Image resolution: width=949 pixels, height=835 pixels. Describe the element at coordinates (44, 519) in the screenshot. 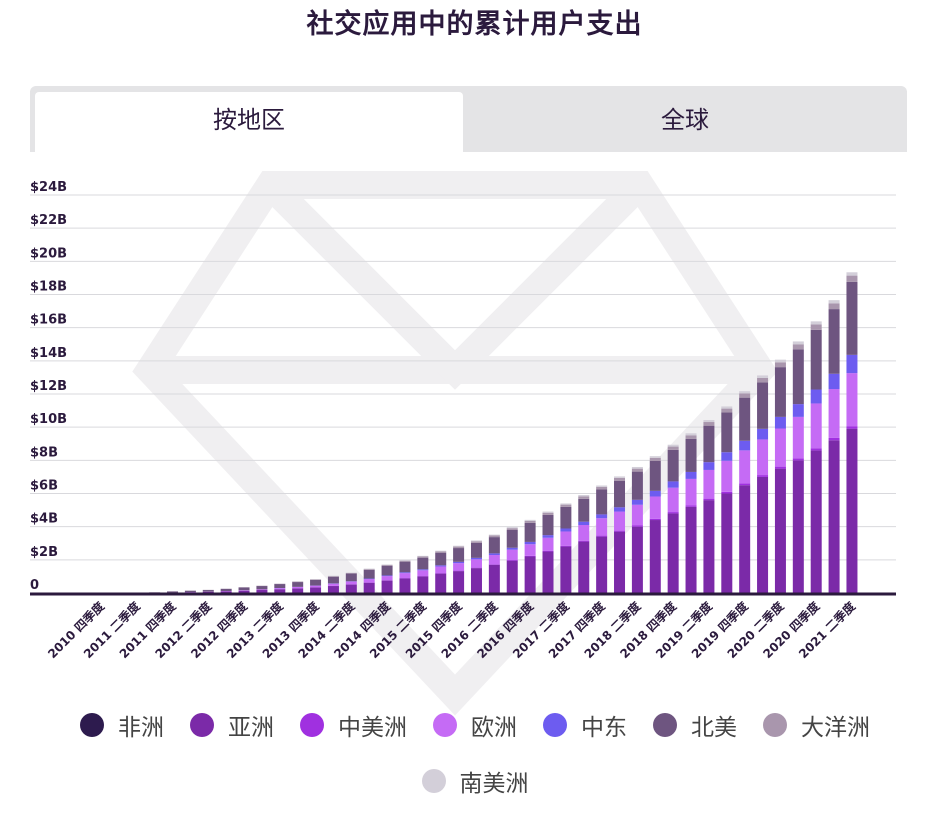

I see `y-tick-label: $4B` at that location.